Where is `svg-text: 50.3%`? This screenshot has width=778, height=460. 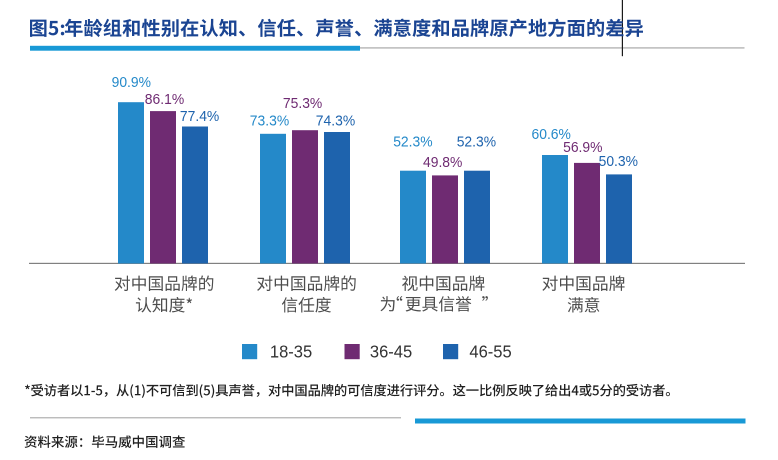 svg-text: 50.3% is located at coordinates (618, 162).